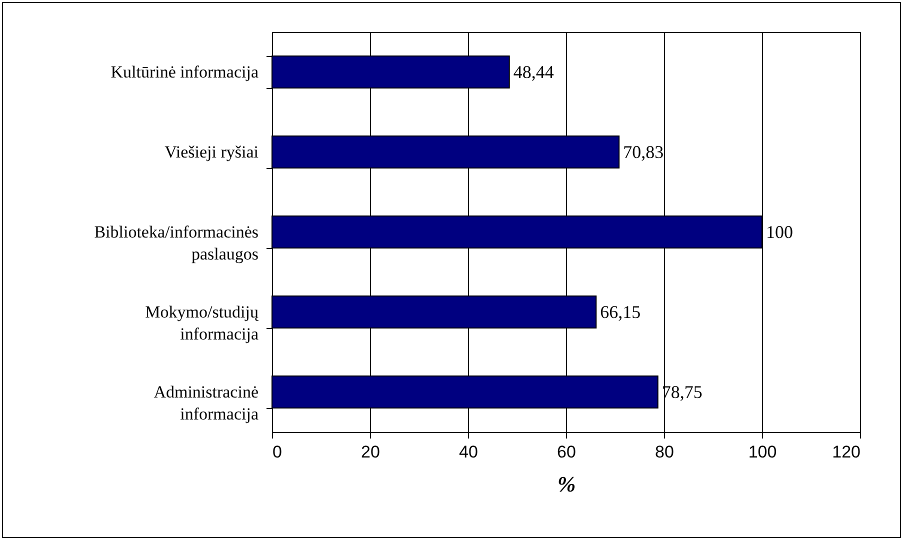  What do you see at coordinates (206, 403) in the screenshot?
I see `y-tick-label: Administracinė informacija` at bounding box center [206, 403].